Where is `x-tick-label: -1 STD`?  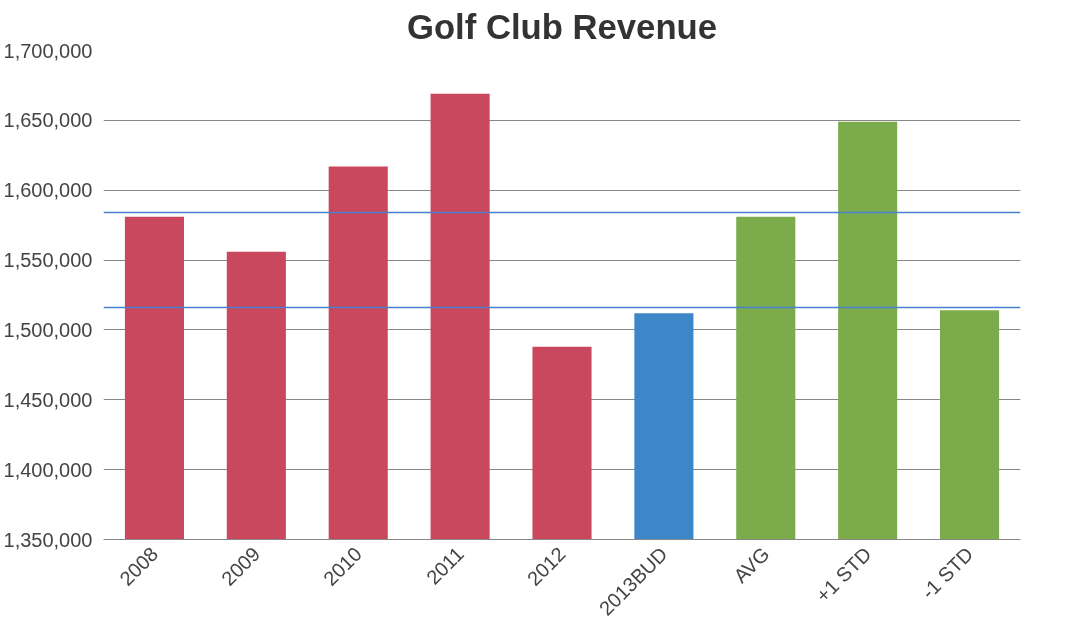
x-tick-label: -1 STD is located at coordinates (947, 573).